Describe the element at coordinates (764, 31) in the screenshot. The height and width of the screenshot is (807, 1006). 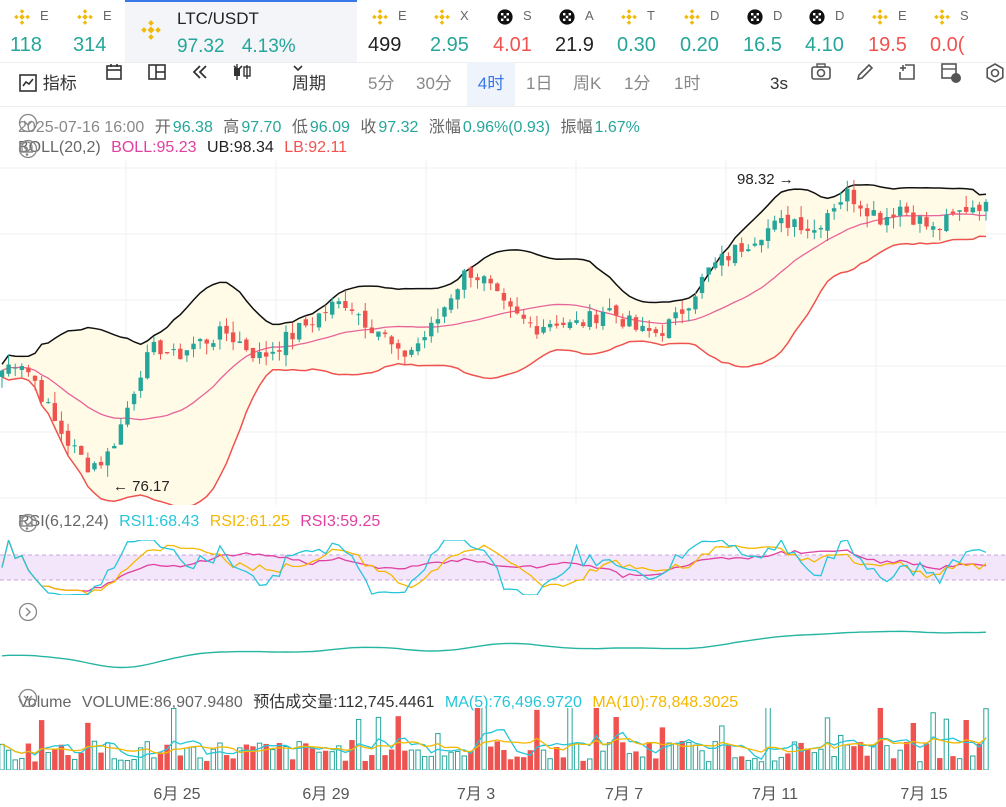
I see `ticker-item: D 16.5` at that location.